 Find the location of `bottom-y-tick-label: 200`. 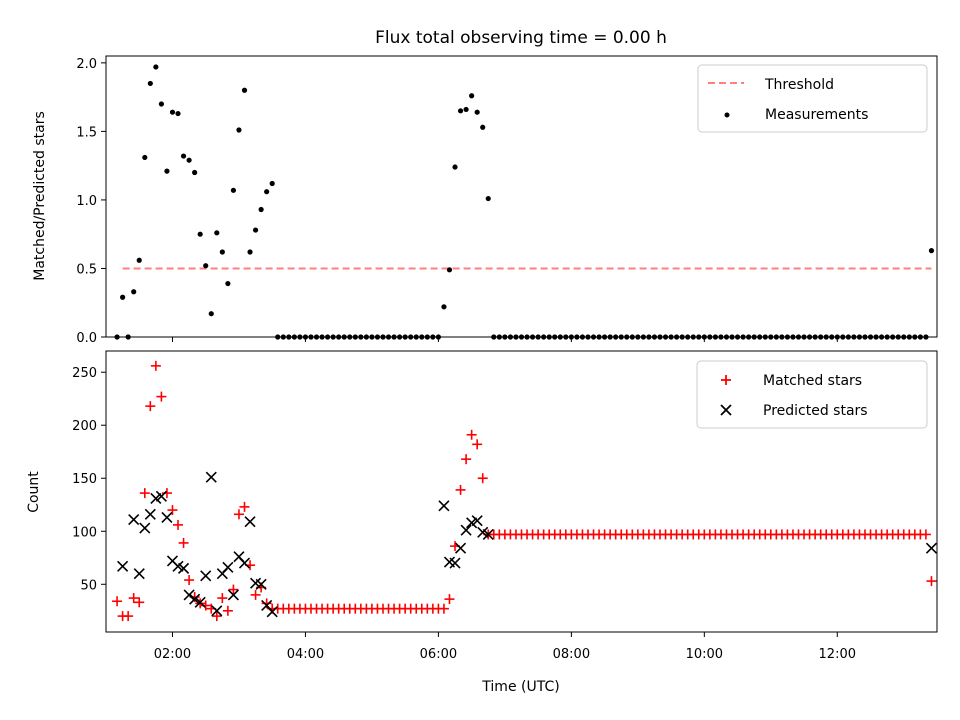

bottom-y-tick-label: 200 is located at coordinates (84, 426).